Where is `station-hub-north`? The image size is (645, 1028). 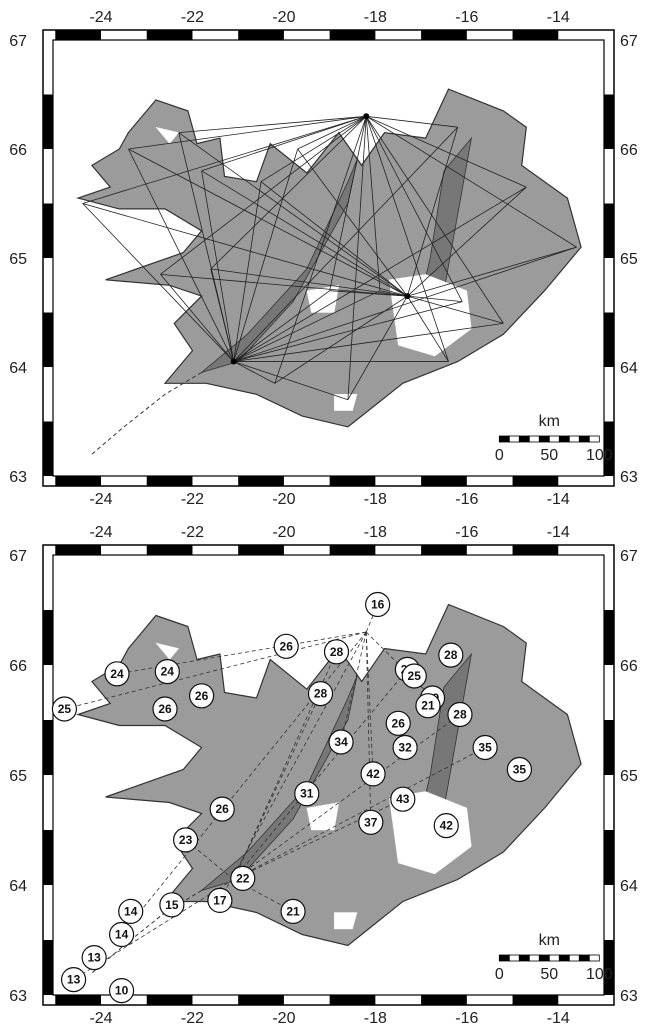
station-hub-north is located at coordinates (366, 116).